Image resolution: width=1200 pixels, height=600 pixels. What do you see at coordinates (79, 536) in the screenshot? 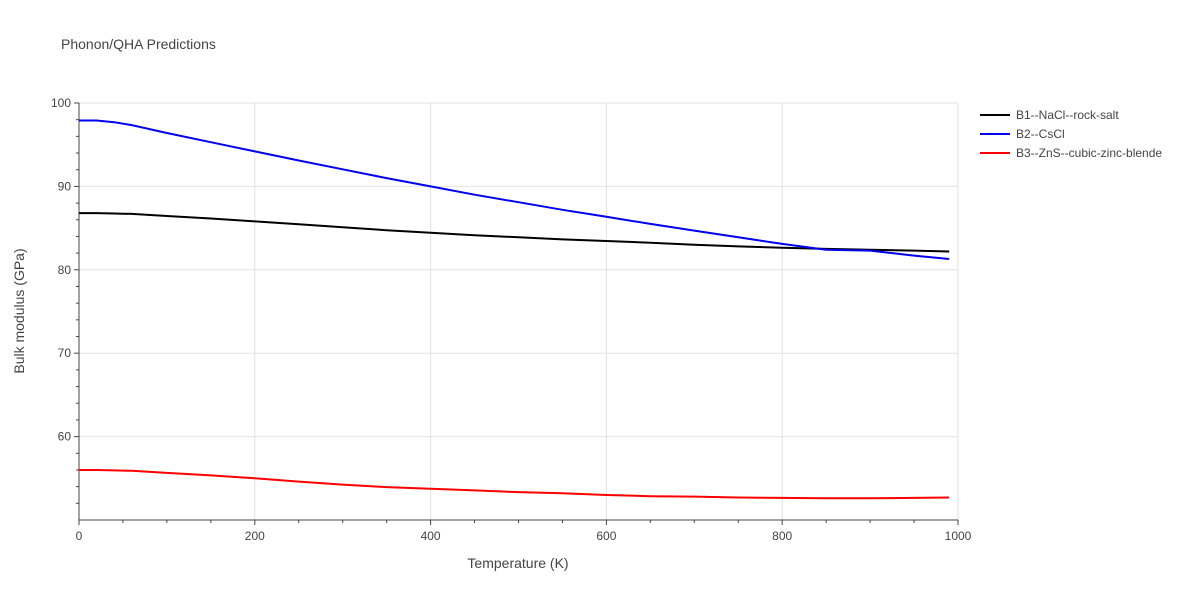
I see `x-tick-label: 0` at bounding box center [79, 536].